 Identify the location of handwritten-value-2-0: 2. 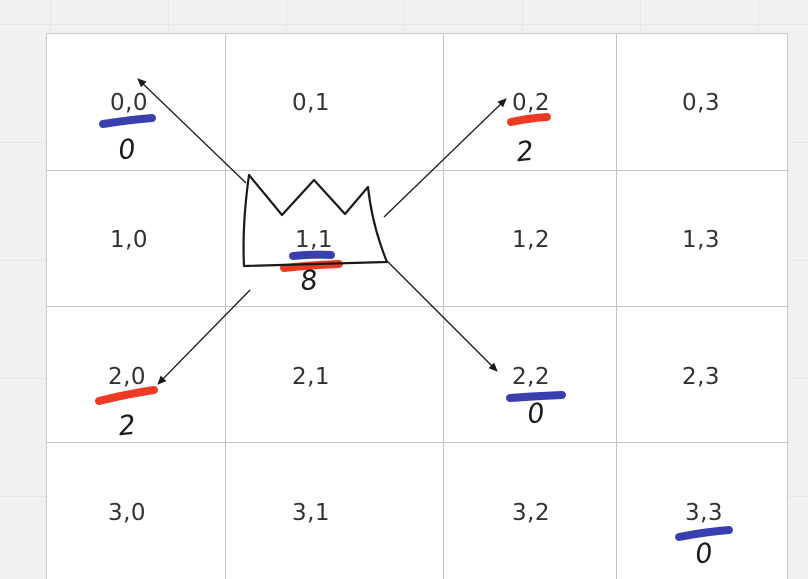
(127, 426).